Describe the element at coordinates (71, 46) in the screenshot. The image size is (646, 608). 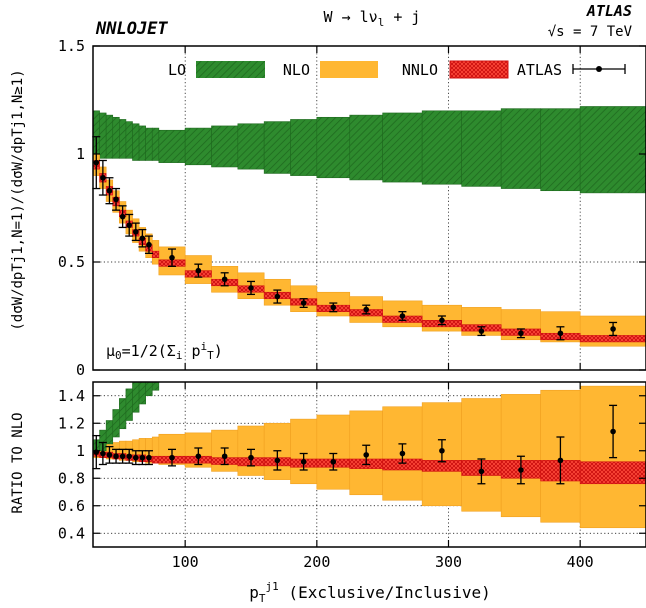
I see `top-ytick-label-3: 1.5` at that location.